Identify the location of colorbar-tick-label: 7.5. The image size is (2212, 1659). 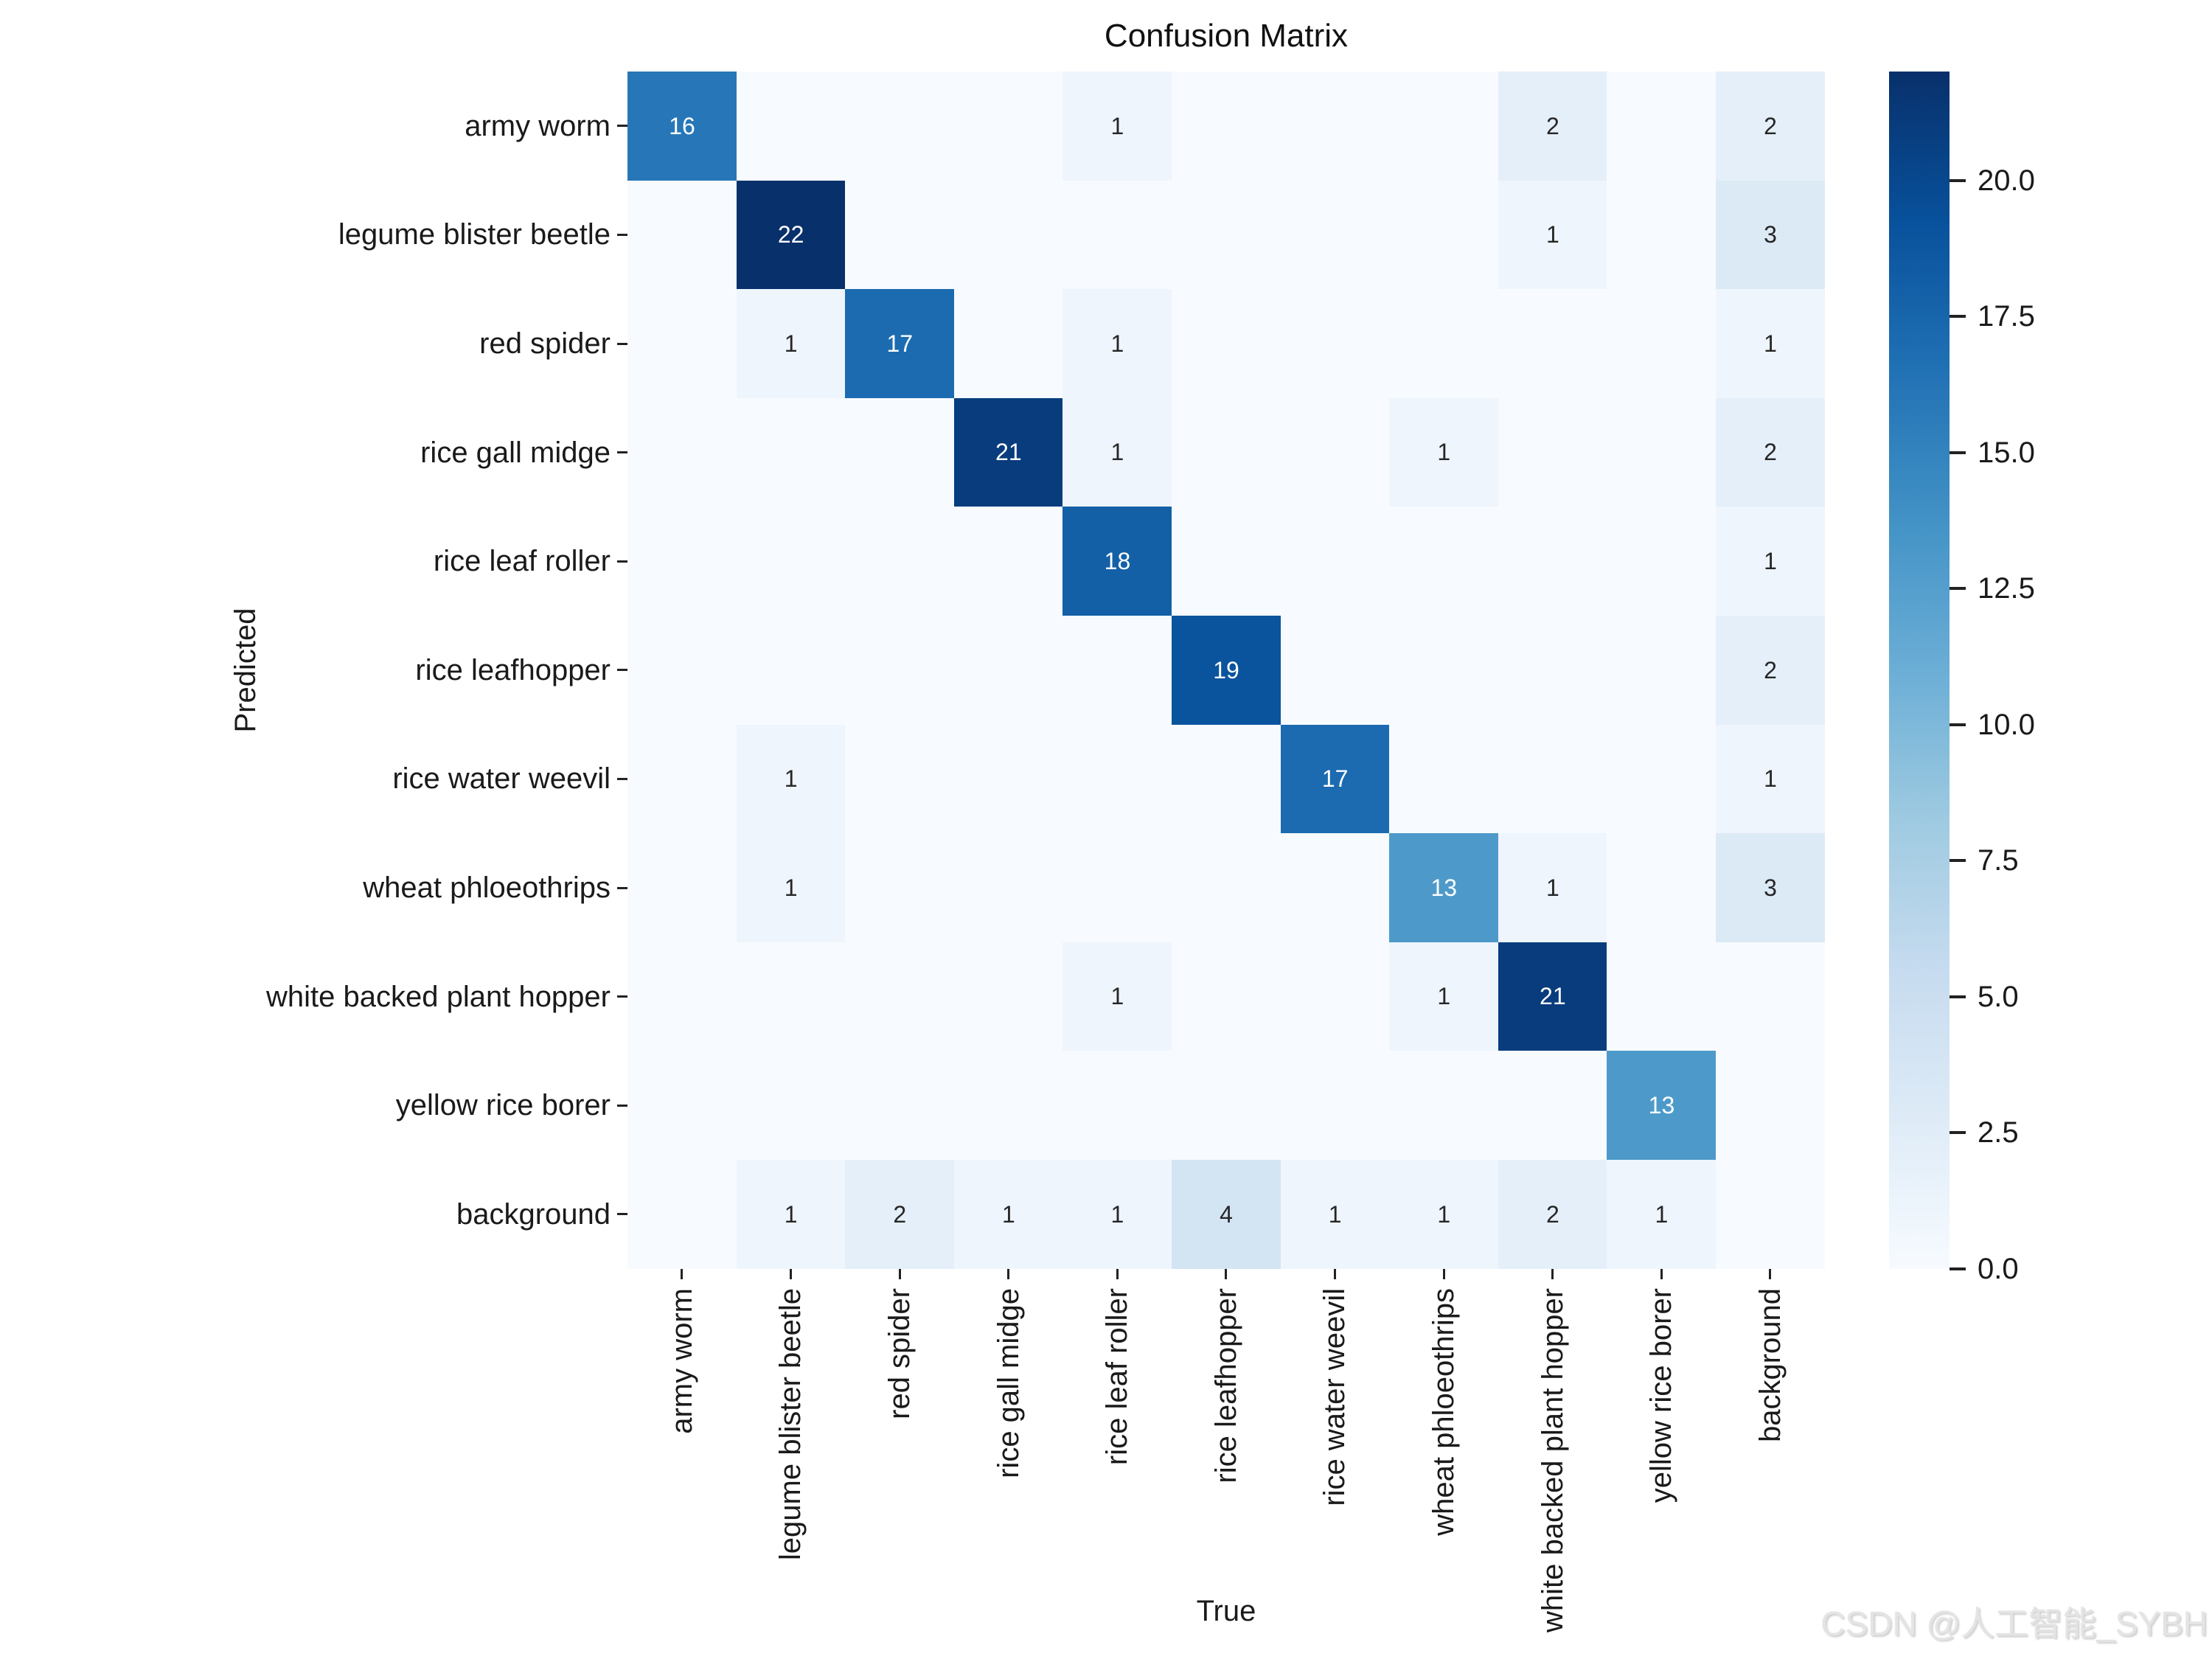
(1998, 860).